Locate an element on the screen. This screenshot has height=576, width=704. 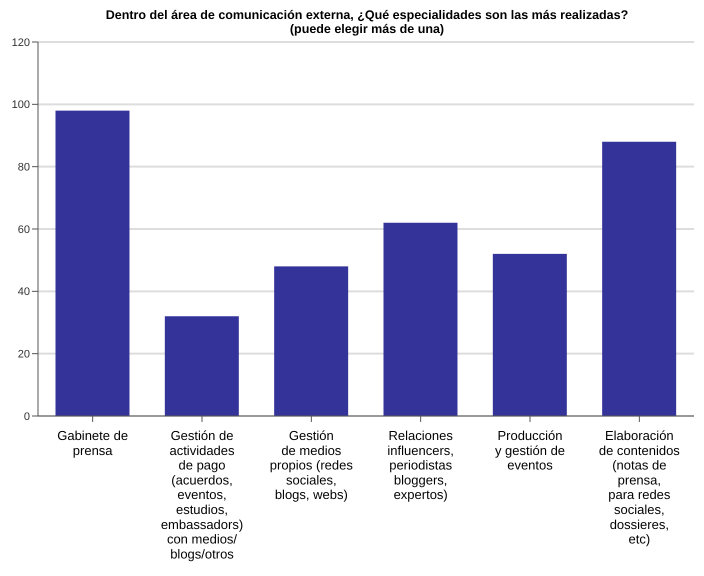
y-tick-label: 80 is located at coordinates (24, 168).